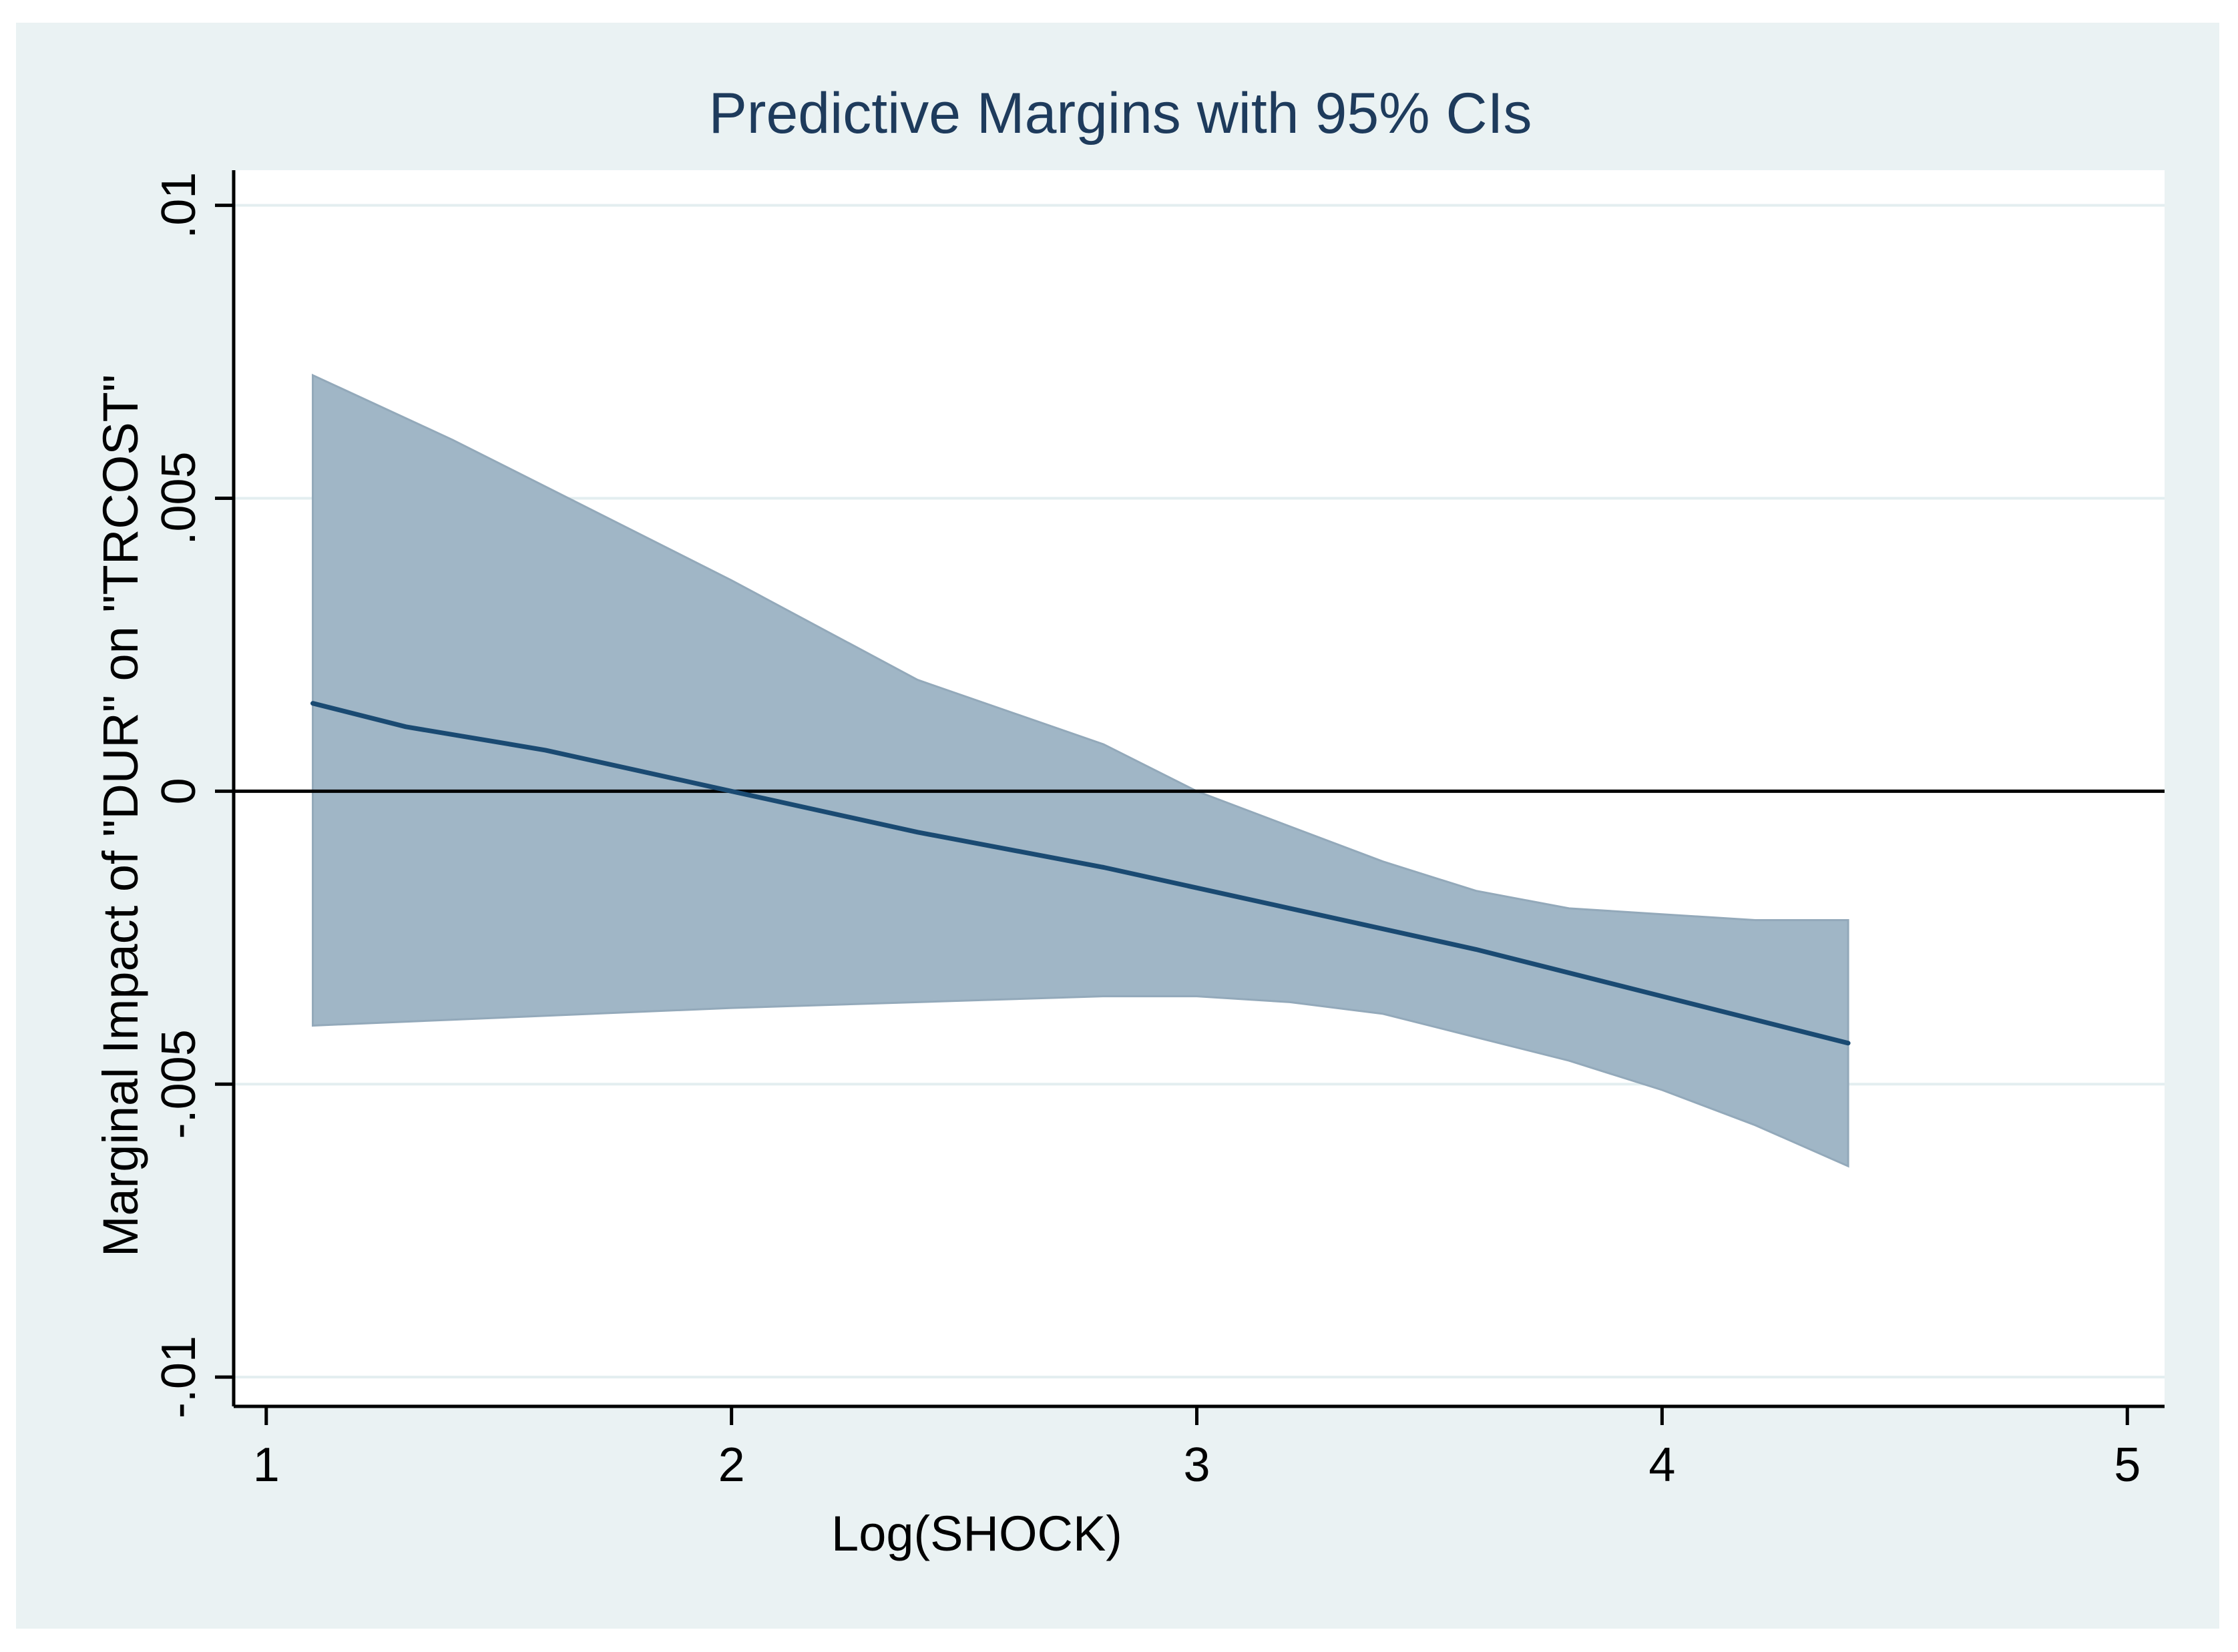  What do you see at coordinates (179, 791) in the screenshot?
I see `y-tick-label-2: 0` at bounding box center [179, 791].